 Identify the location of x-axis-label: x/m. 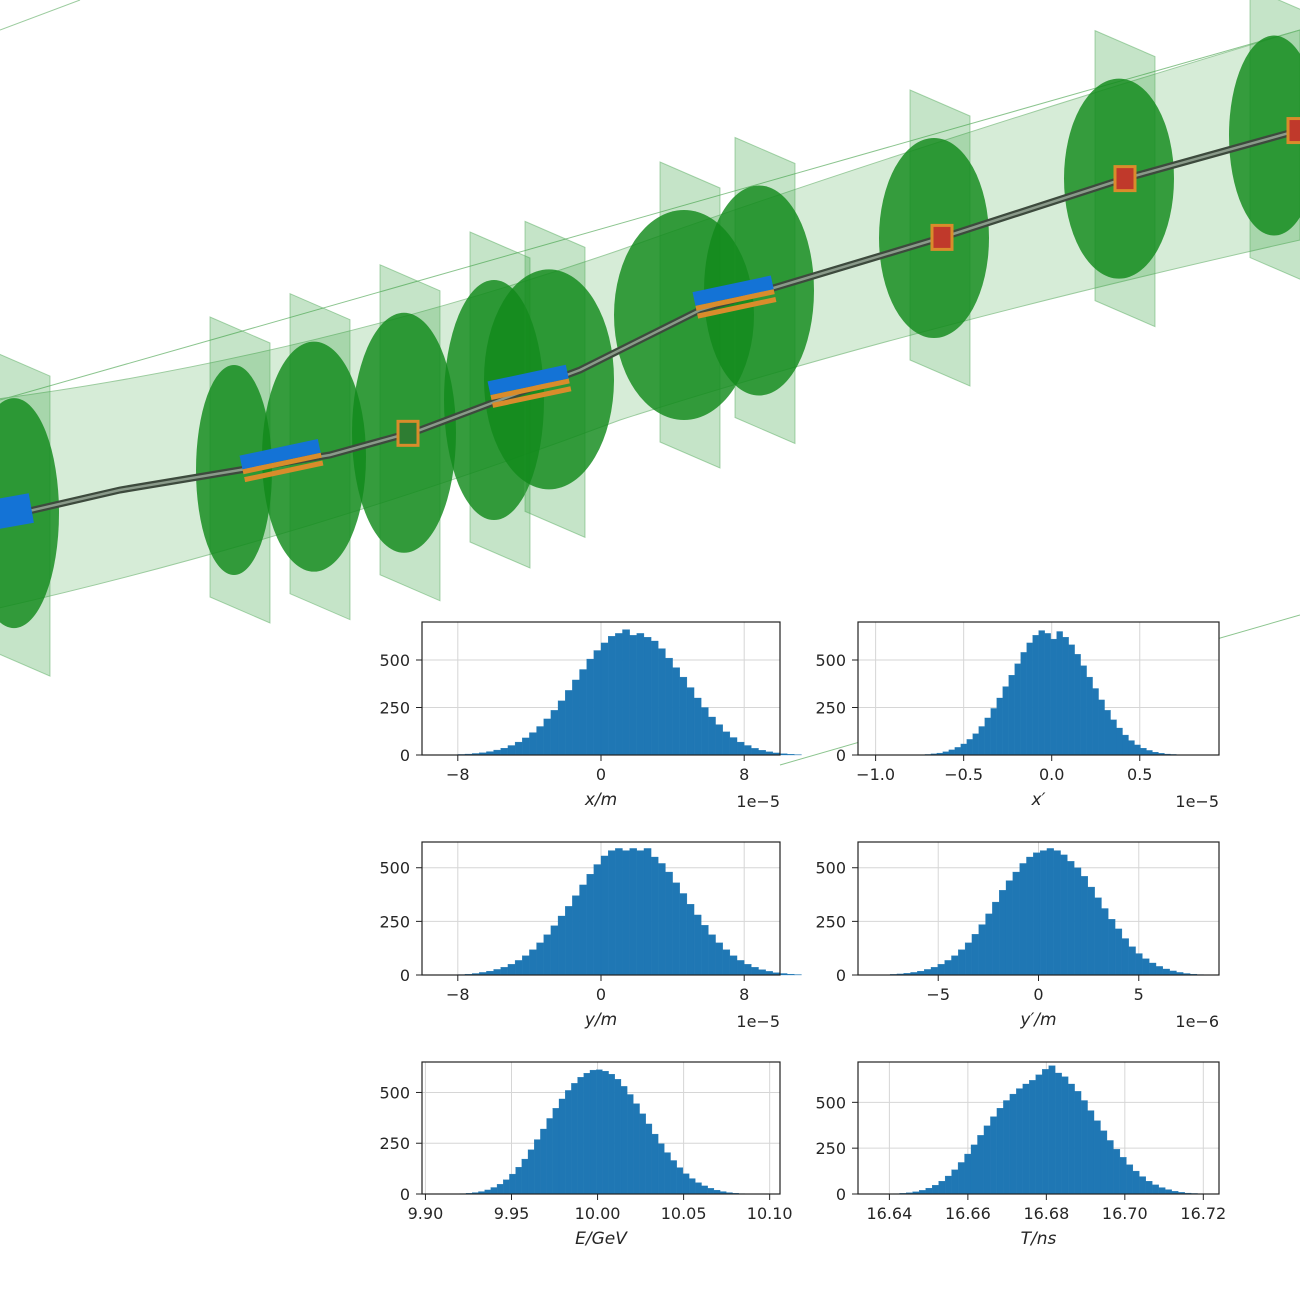
(600, 800).